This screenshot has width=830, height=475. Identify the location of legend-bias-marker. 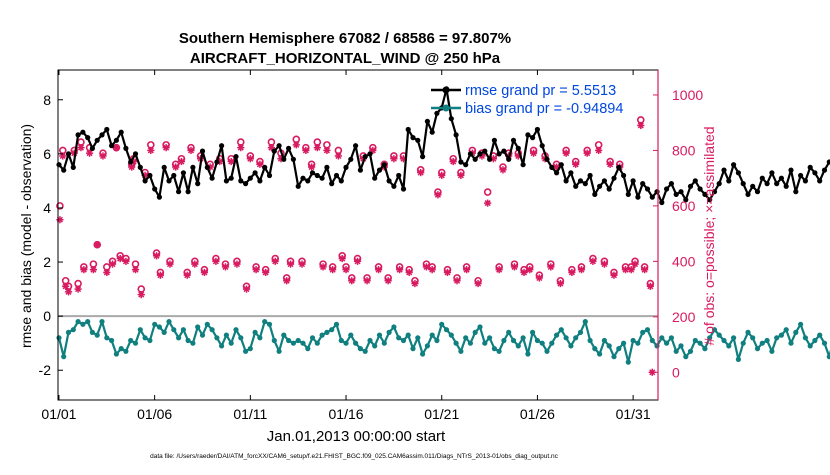
(446, 108).